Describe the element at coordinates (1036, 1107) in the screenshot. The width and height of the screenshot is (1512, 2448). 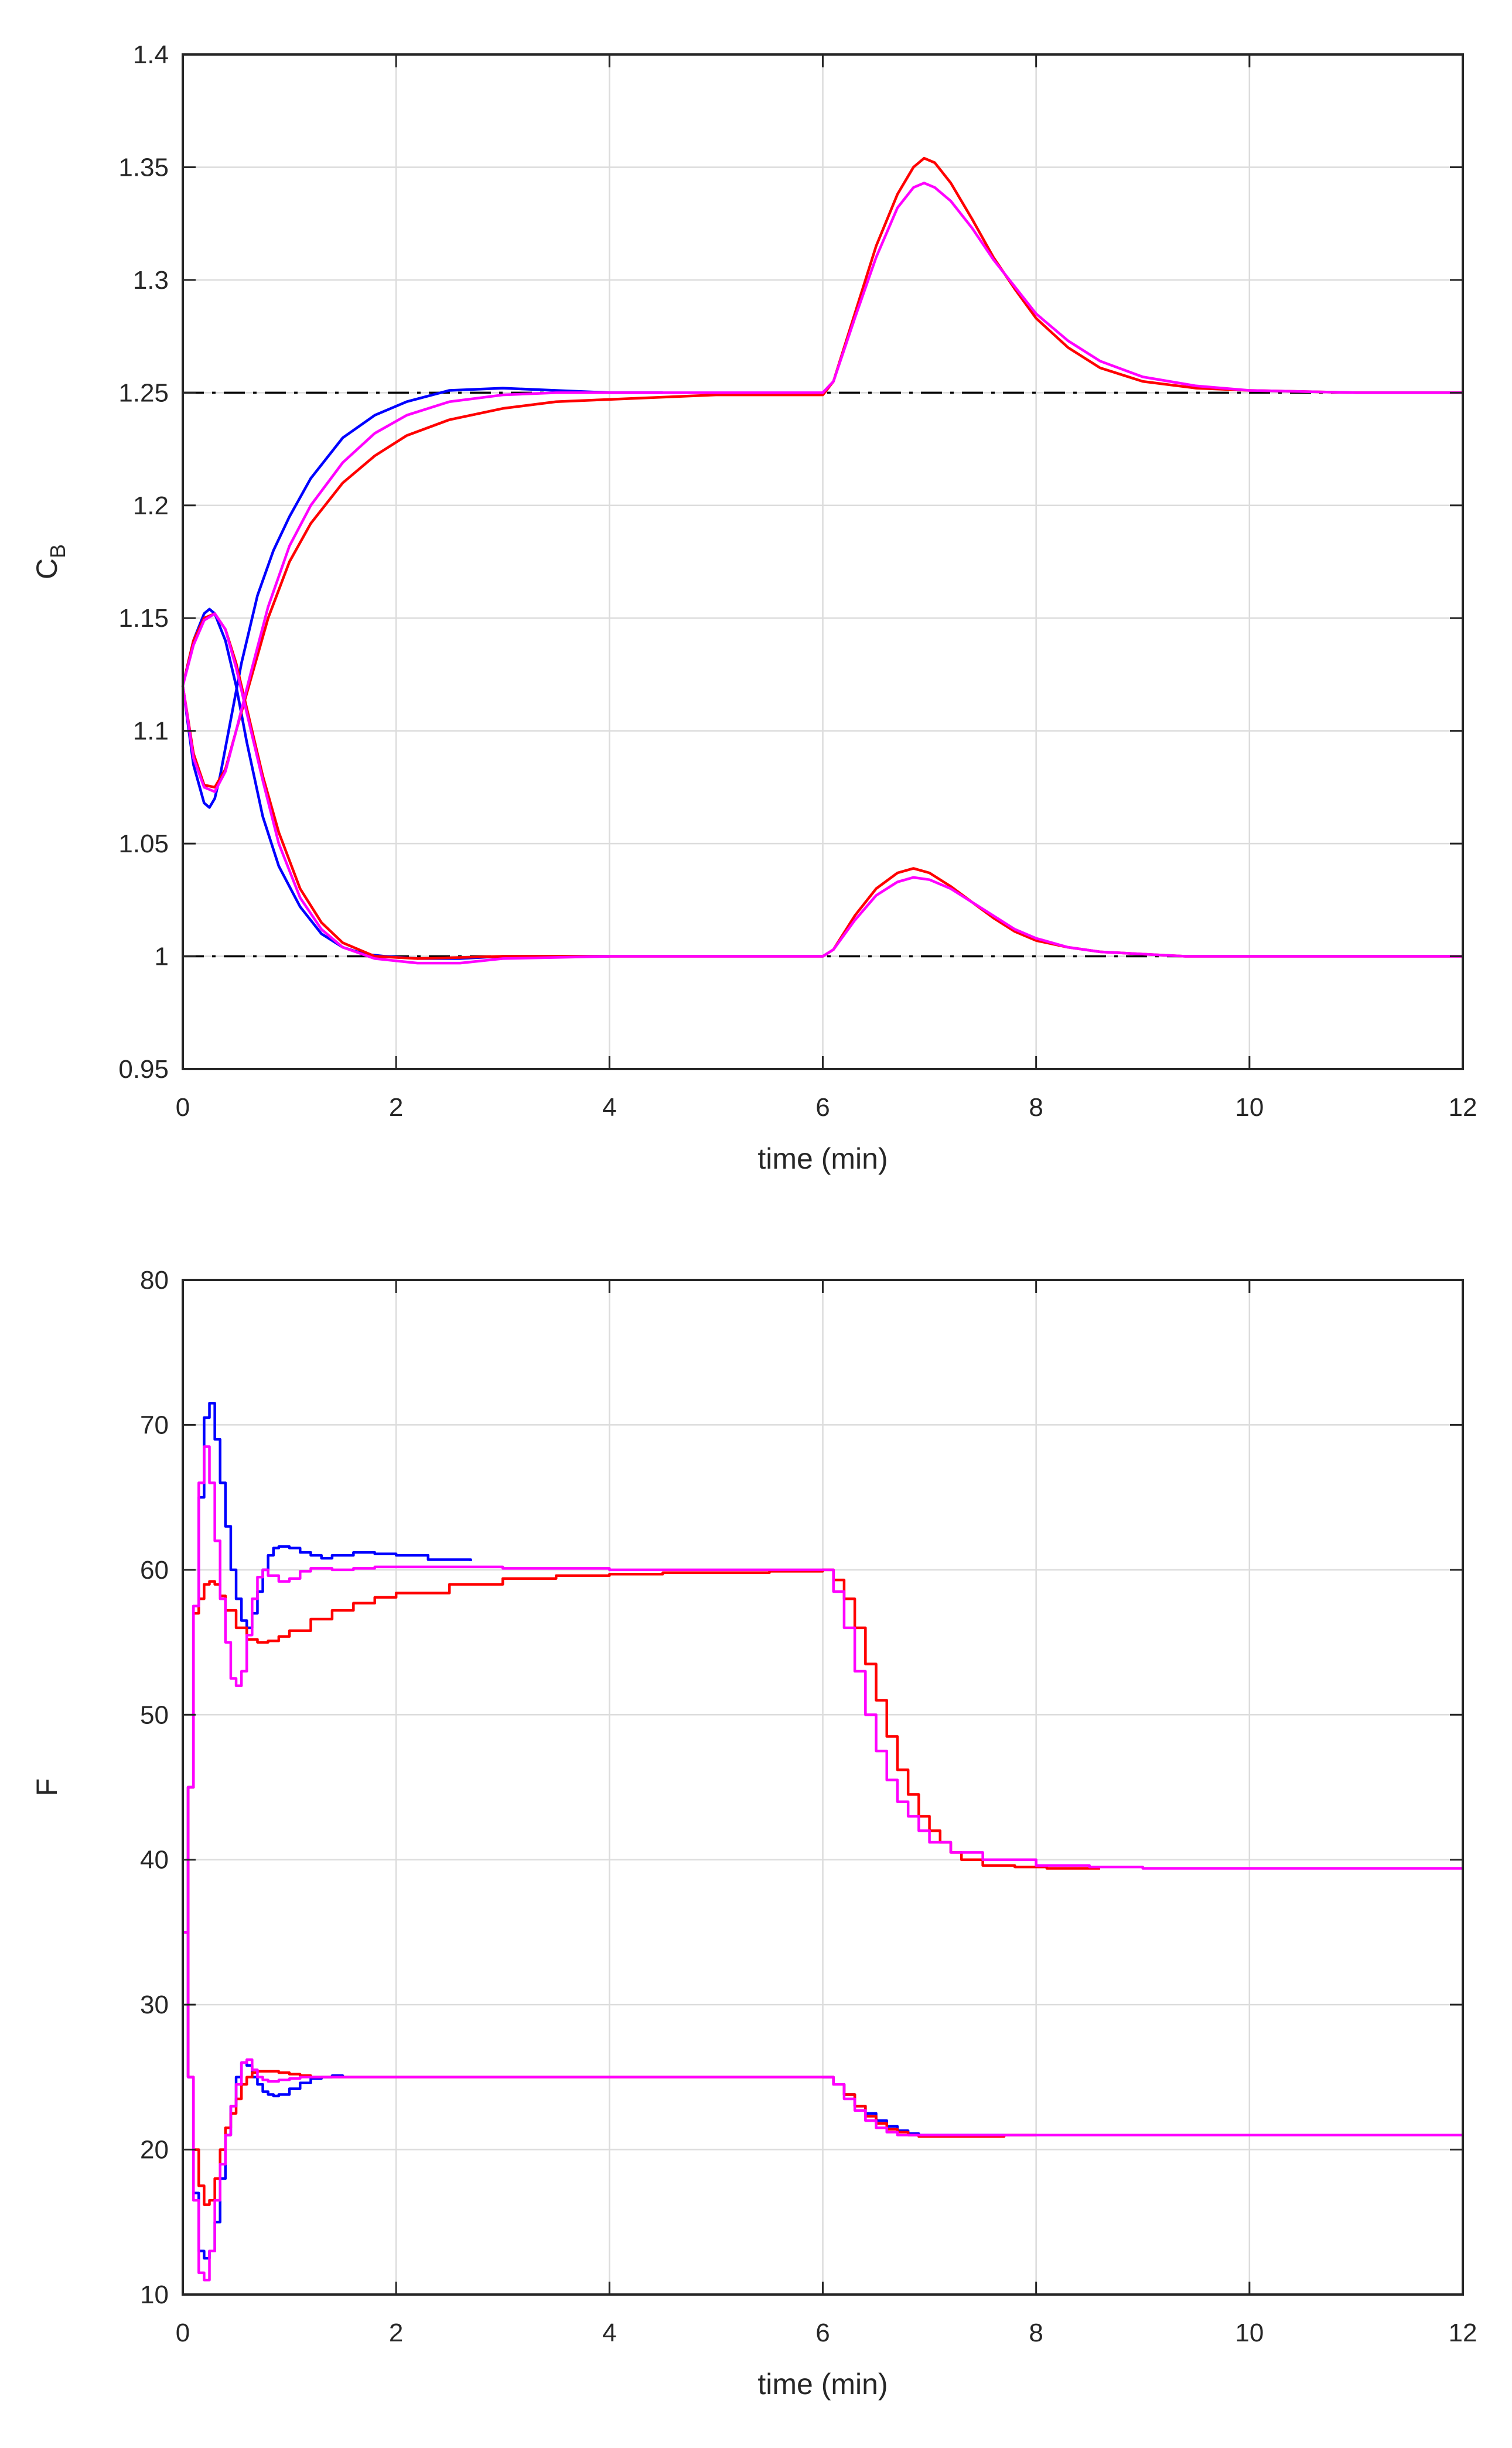
I see `cb-x-tick-label: 8` at that location.